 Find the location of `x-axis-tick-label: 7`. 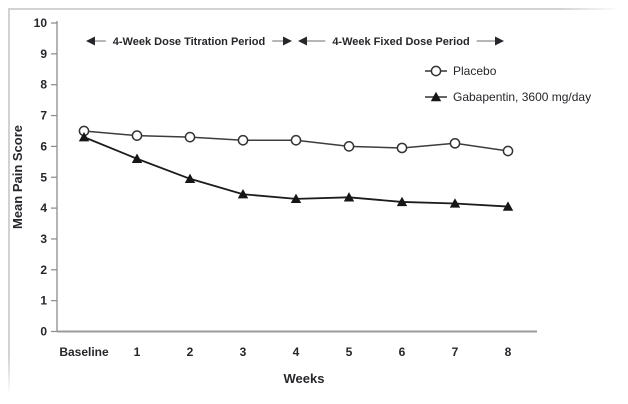

x-axis-tick-label: 7 is located at coordinates (455, 352).